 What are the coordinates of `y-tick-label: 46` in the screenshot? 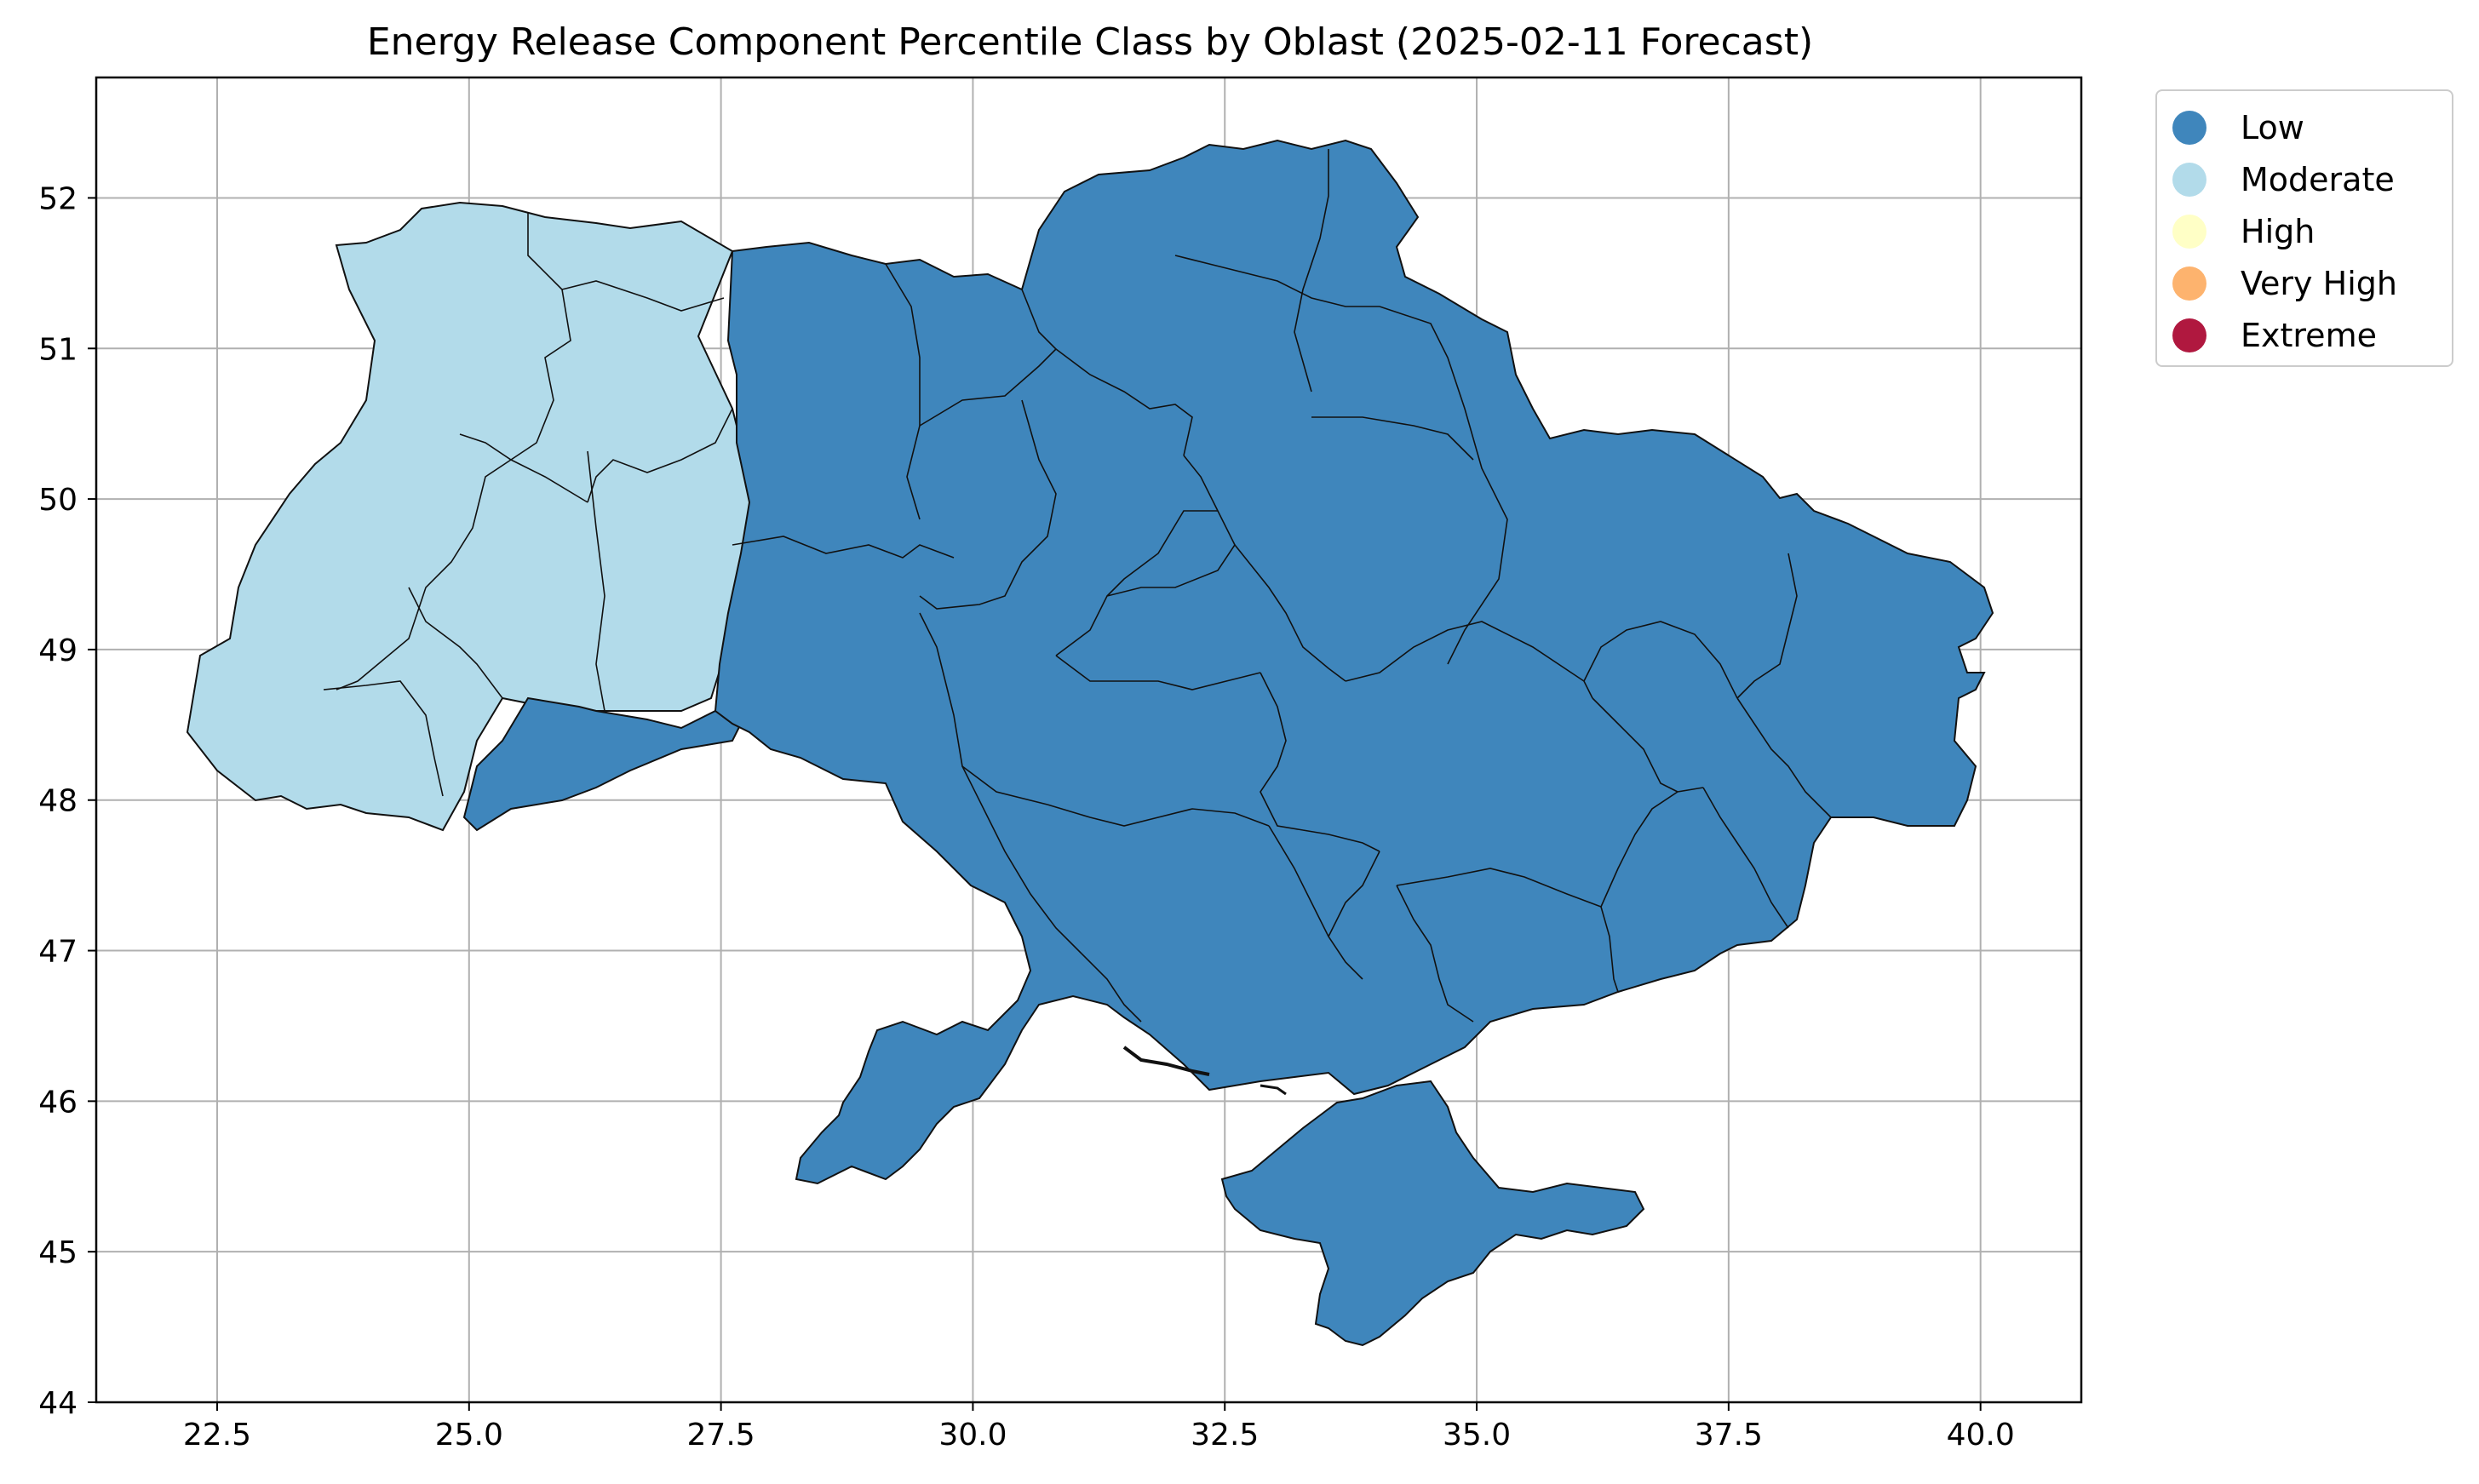 It's located at (57, 1102).